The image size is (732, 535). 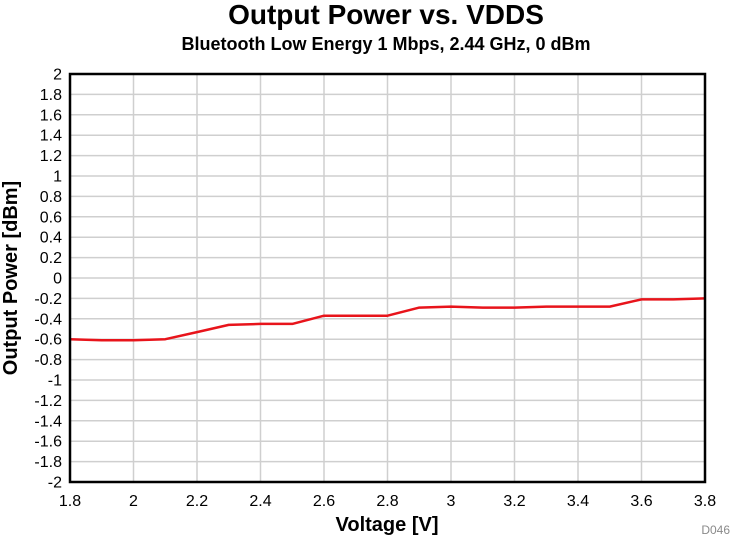 I want to click on y-tick-label: -1, so click(x=55, y=381).